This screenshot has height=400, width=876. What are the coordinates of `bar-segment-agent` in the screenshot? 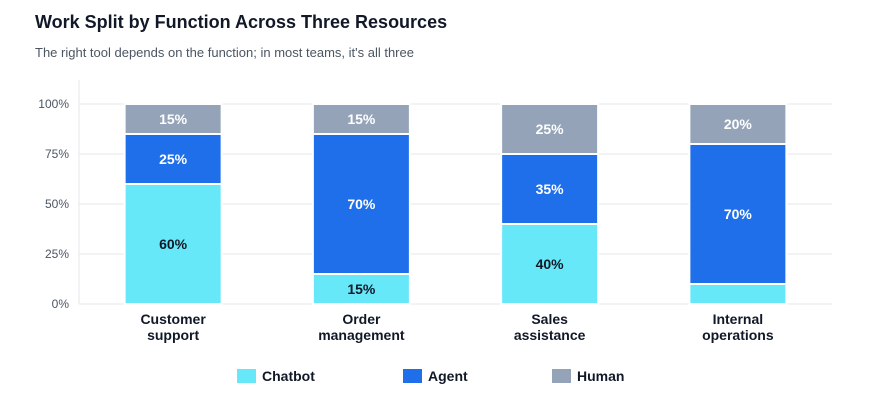 It's located at (550, 189).